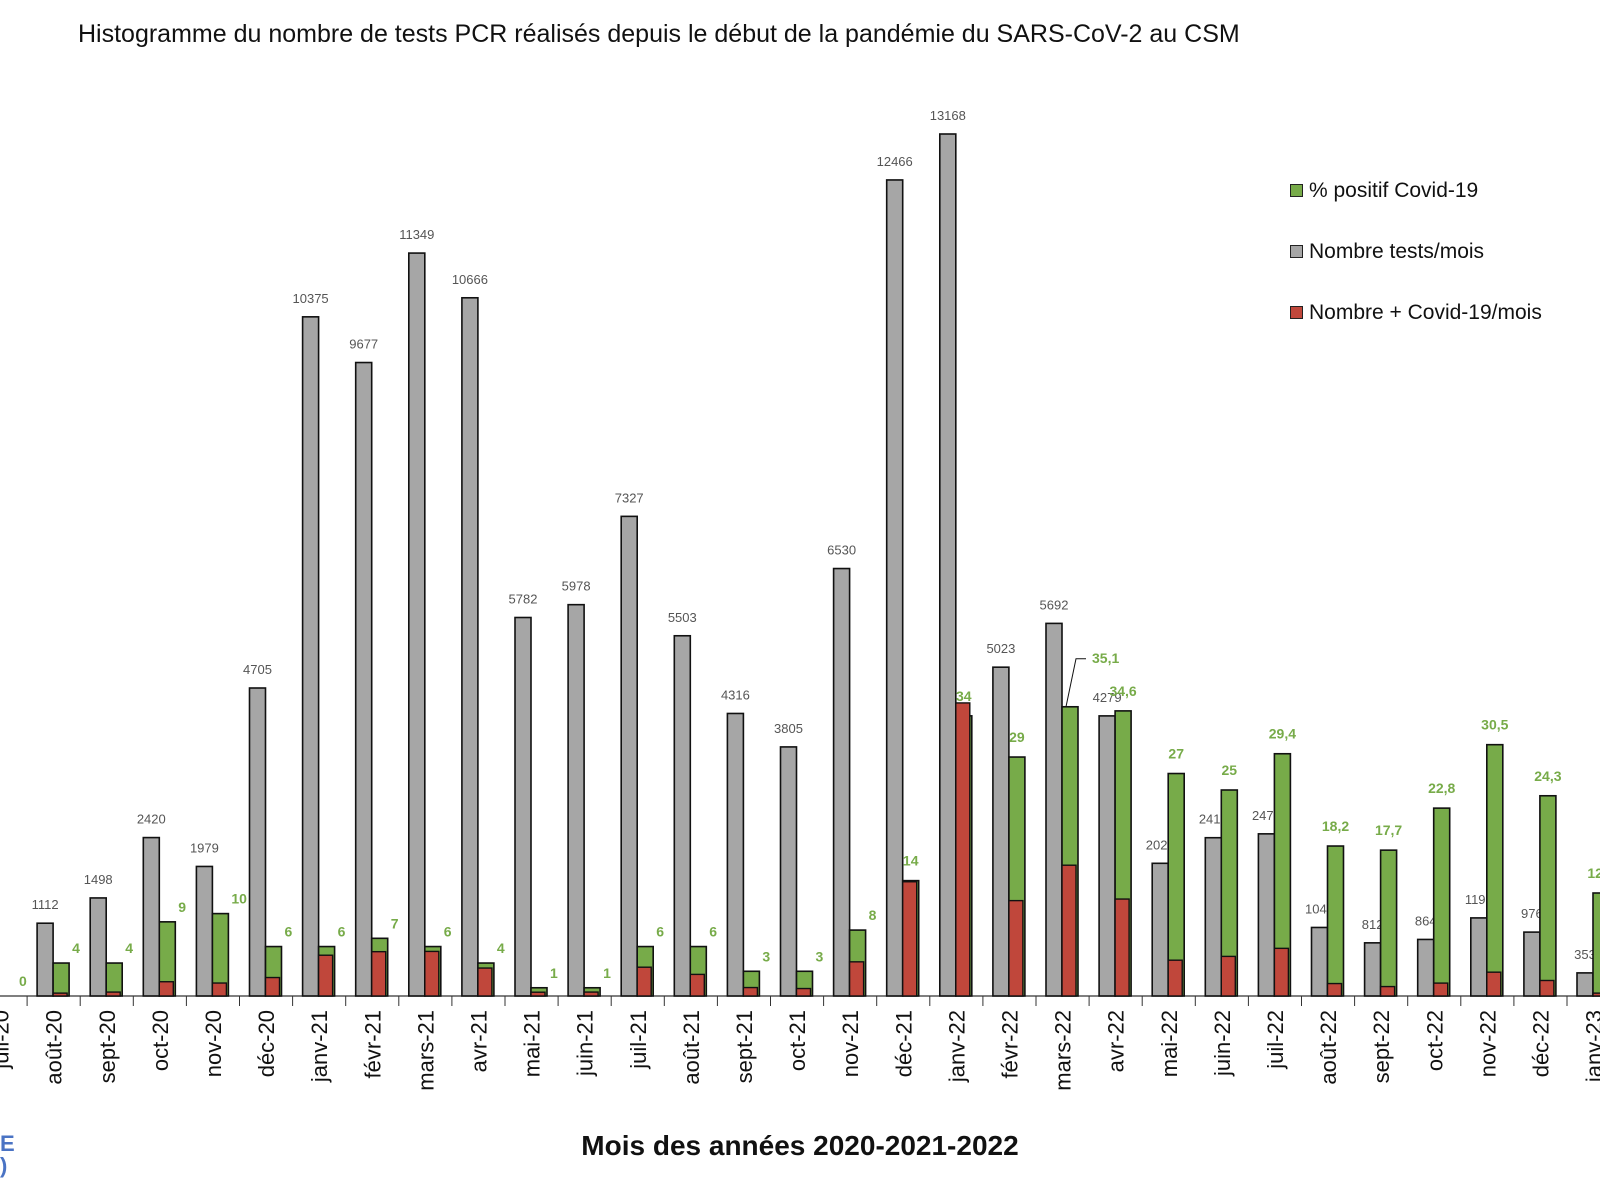 The width and height of the screenshot is (1600, 1200). I want to click on x-tick-label: août-21, so click(691, 1047).